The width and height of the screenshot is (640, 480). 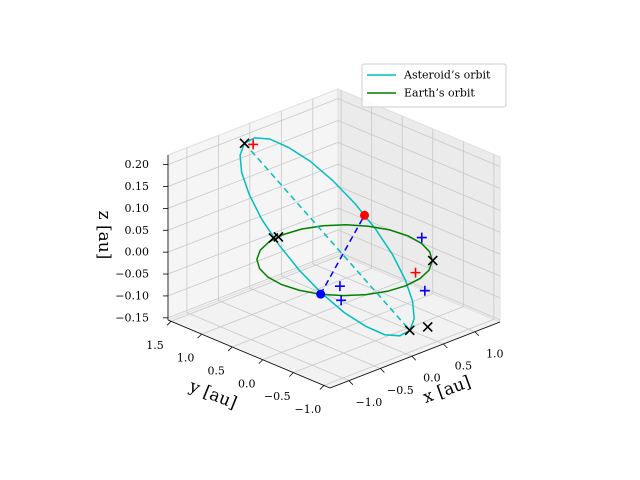 What do you see at coordinates (247, 383) in the screenshot?
I see `y-tick-label: 0.0` at bounding box center [247, 383].